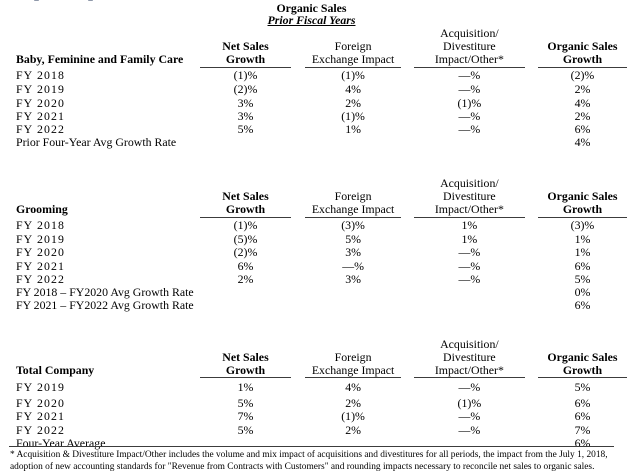 This screenshot has height=474, width=640. What do you see at coordinates (469, 33) in the screenshot?
I see `column-header-line: Acquisition/` at bounding box center [469, 33].